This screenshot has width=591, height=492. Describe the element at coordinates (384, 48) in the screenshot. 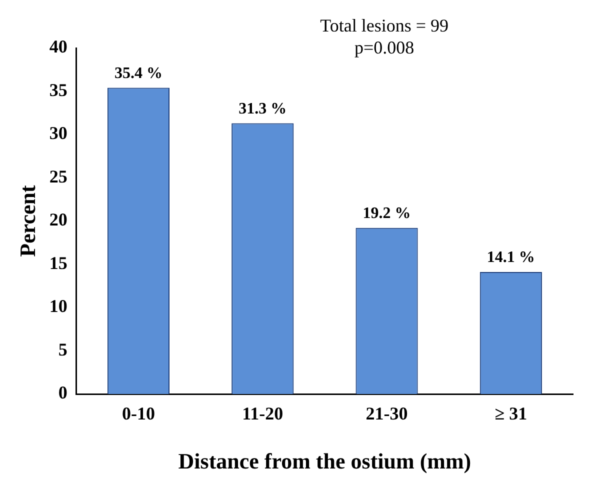

I see `annotation: p=0.008` at that location.